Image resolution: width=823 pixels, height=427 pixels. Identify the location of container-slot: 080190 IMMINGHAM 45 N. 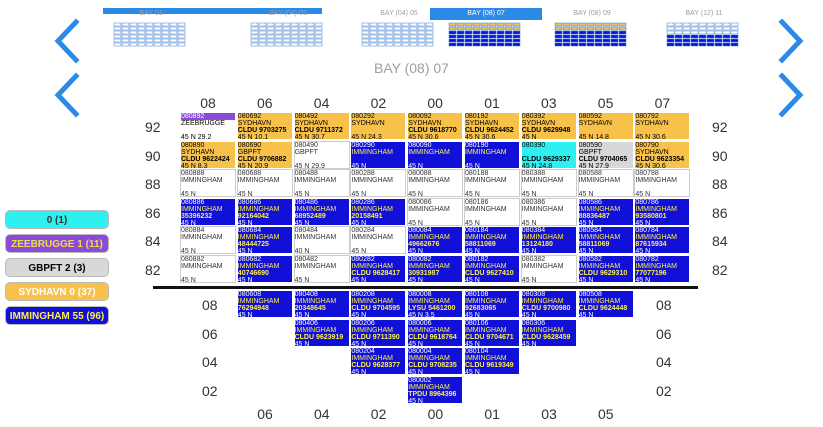
(492, 154).